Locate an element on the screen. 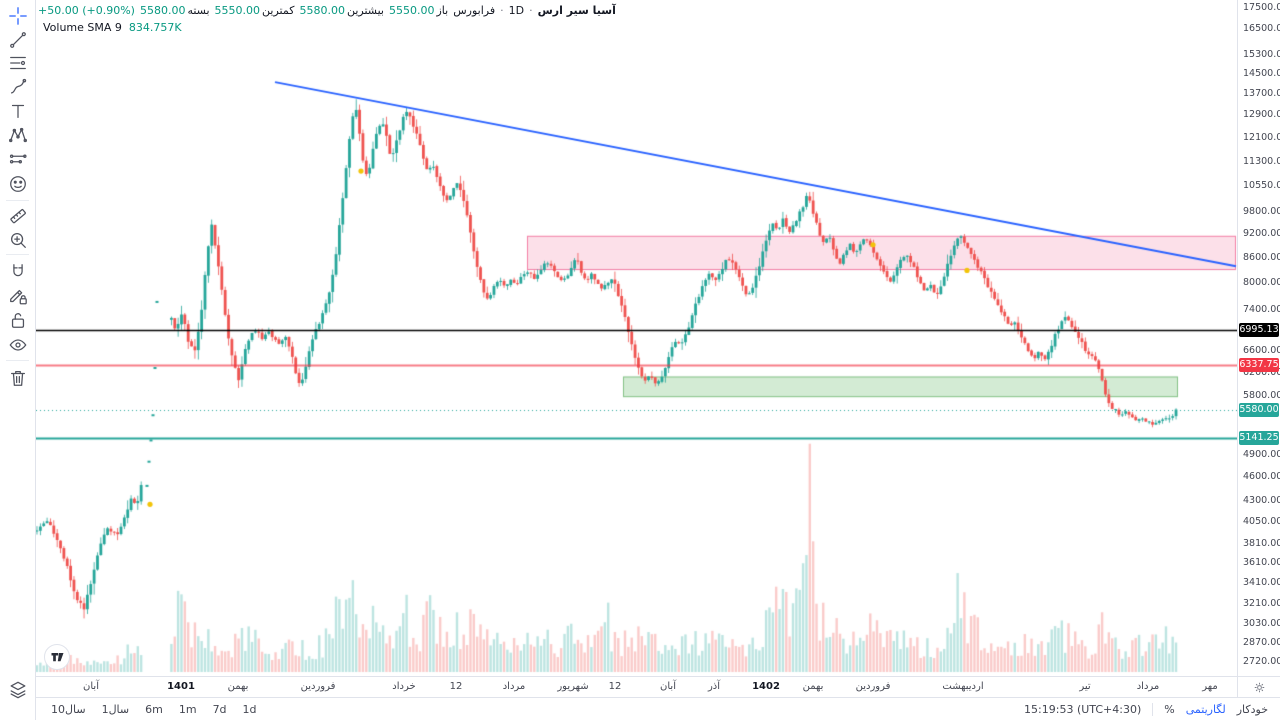  lock-drawings-pencil-tool-button is located at coordinates (18, 296).